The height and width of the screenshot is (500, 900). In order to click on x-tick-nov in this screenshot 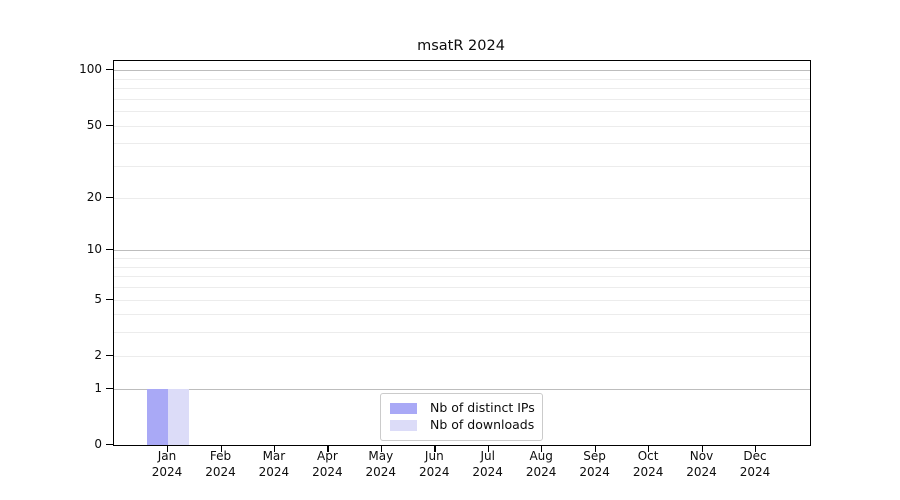, I will do `click(702, 448)`.